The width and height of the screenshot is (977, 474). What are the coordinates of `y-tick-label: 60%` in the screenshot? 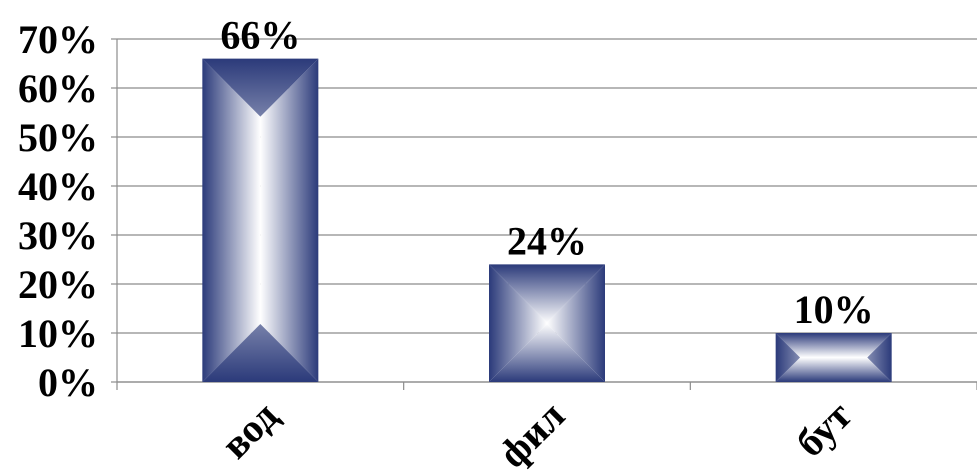 It's located at (58, 88).